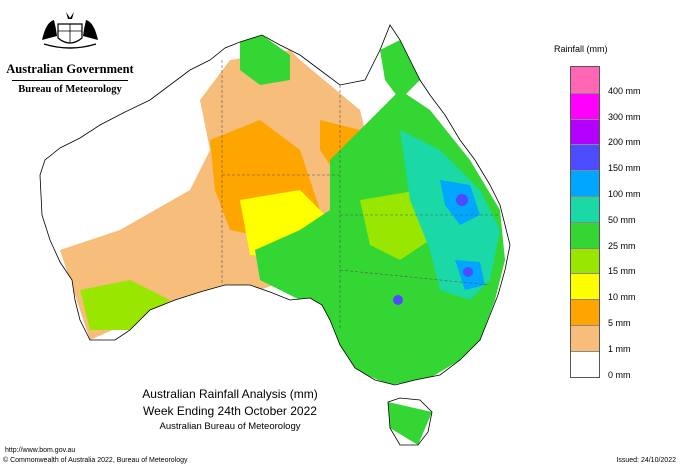 The image size is (680, 467). Describe the element at coordinates (646, 460) in the screenshot. I see `issued-date: Issued: 24/10/2022` at that location.